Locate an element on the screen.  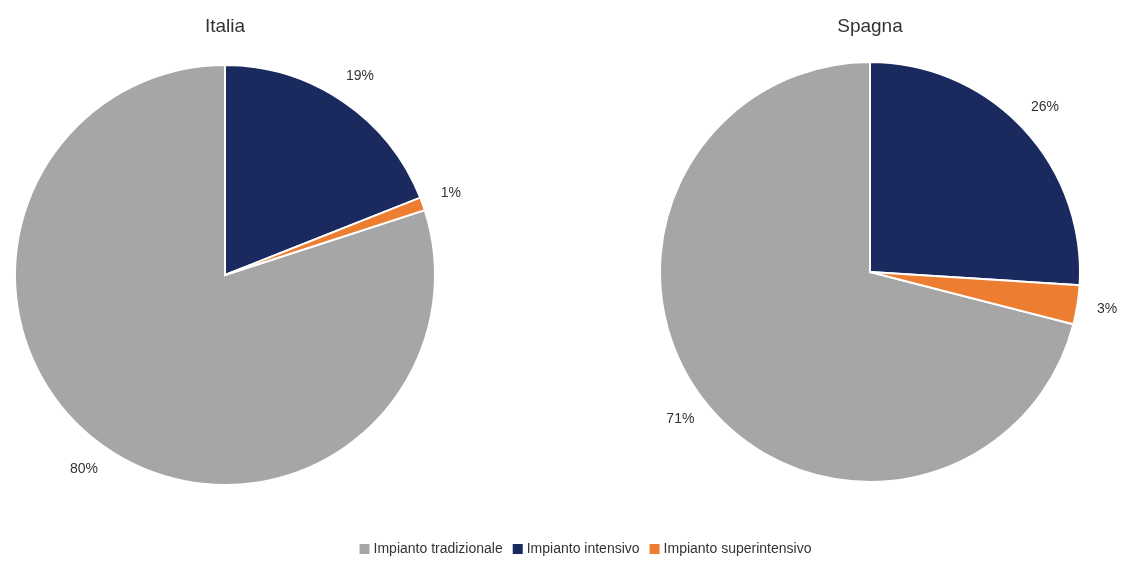
chart-title: Italia is located at coordinates (225, 25).